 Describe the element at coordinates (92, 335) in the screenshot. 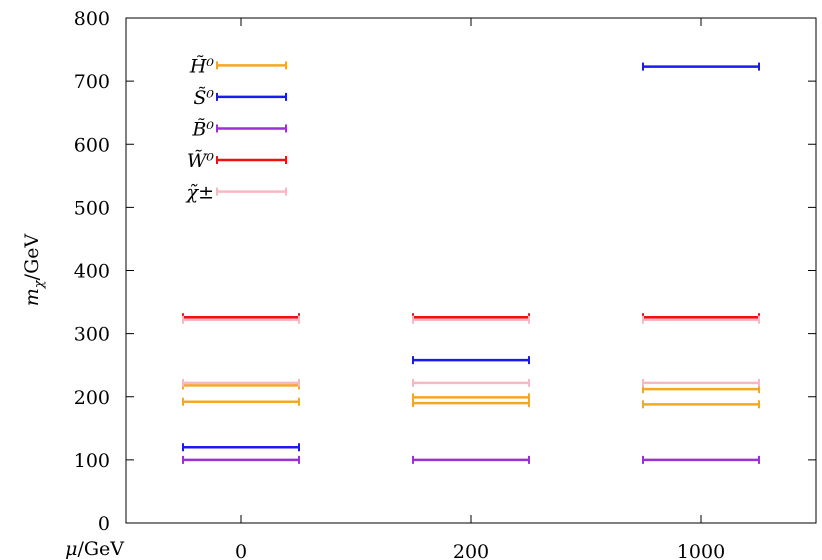

I see `y-tick-label: 300` at that location.